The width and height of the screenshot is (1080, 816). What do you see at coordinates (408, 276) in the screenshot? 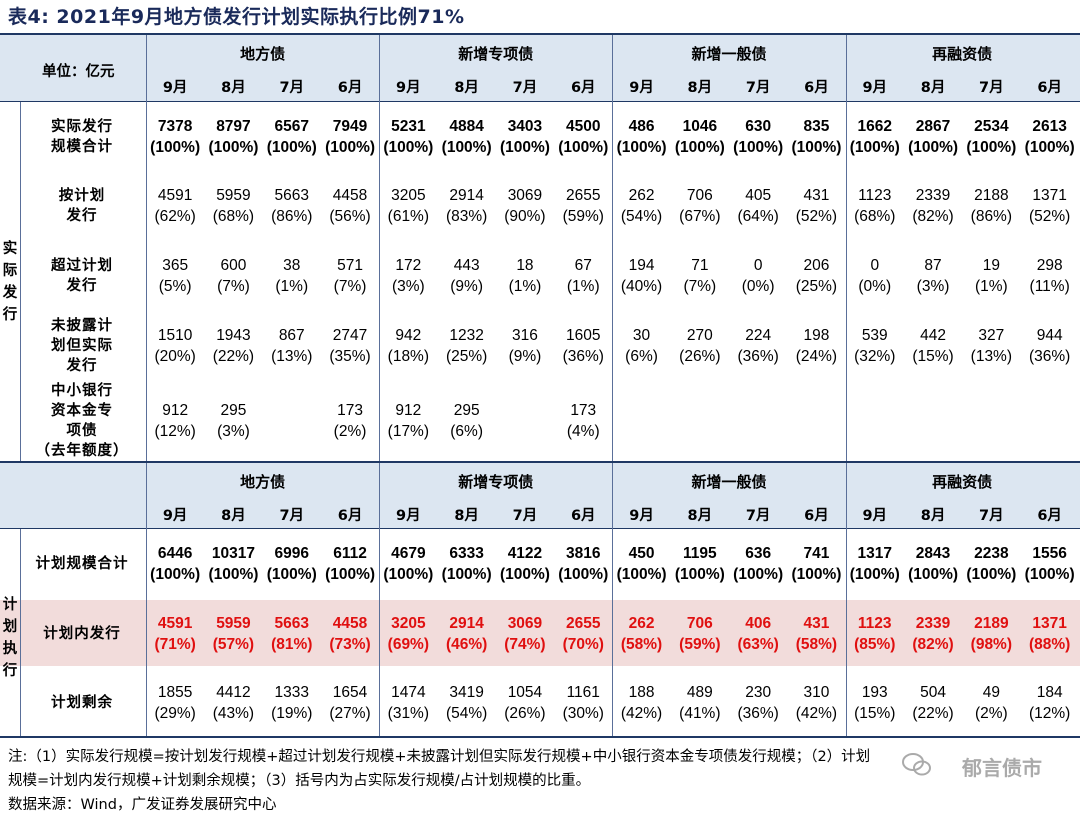
I see `table-cell: 172 (3%)` at bounding box center [408, 276].